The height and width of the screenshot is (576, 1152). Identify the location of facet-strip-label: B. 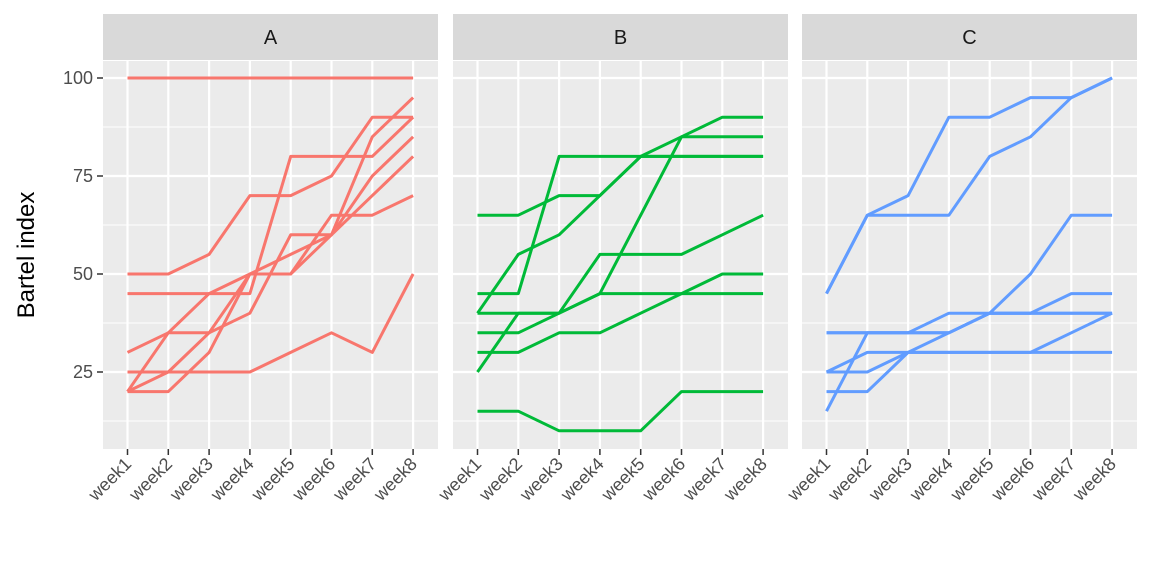
(620, 38).